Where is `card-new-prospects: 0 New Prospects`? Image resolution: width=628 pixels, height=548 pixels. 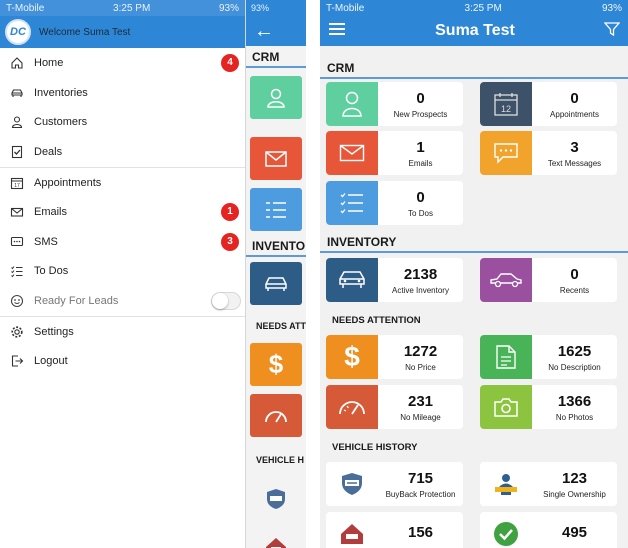 card-new-prospects: 0 New Prospects is located at coordinates (394, 104).